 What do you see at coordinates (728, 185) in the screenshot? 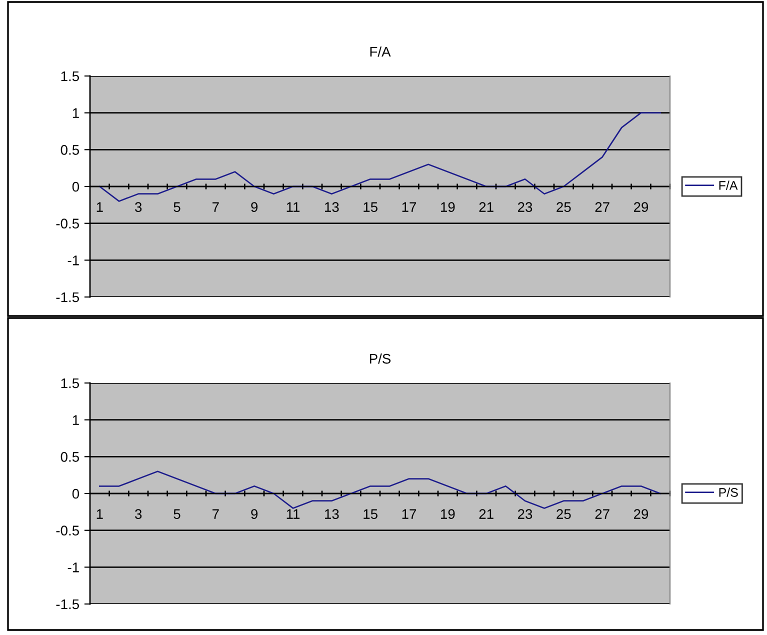
I see `legend-label: F/A` at bounding box center [728, 185].